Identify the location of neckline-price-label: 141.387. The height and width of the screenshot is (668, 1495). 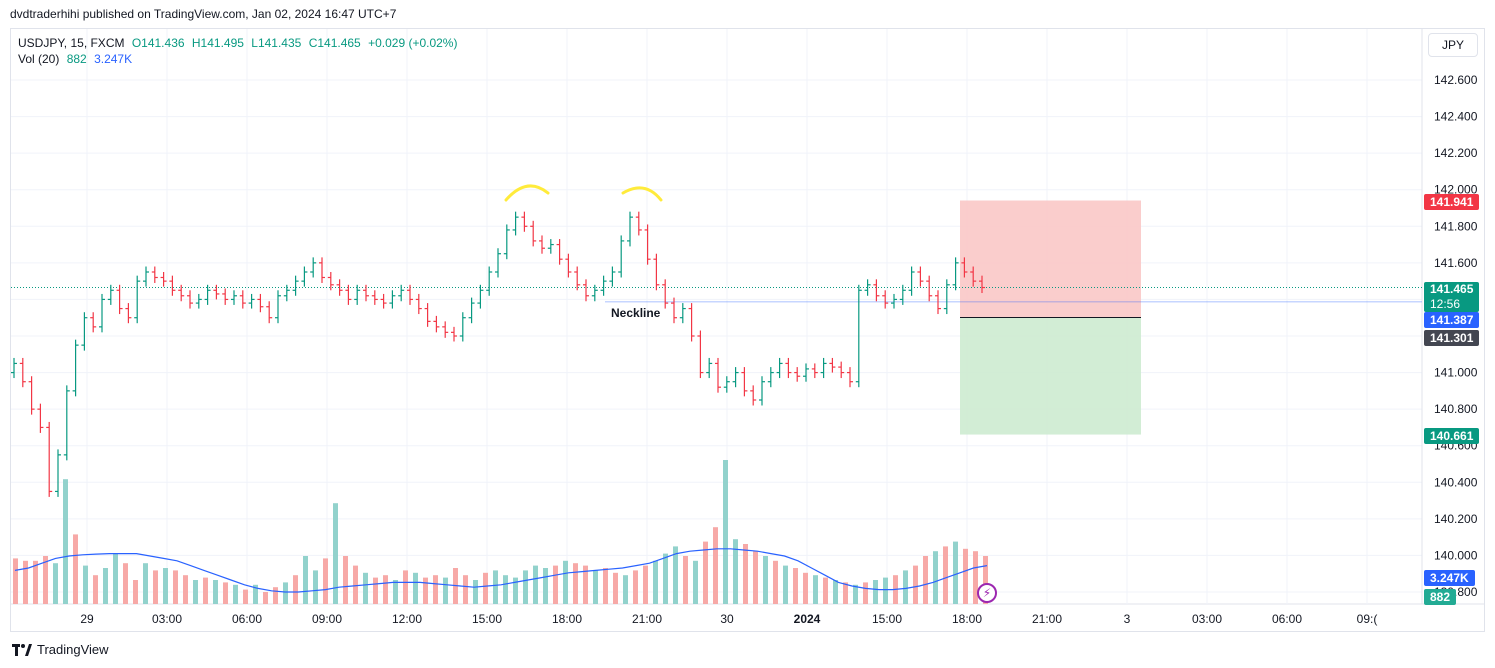
(1452, 320).